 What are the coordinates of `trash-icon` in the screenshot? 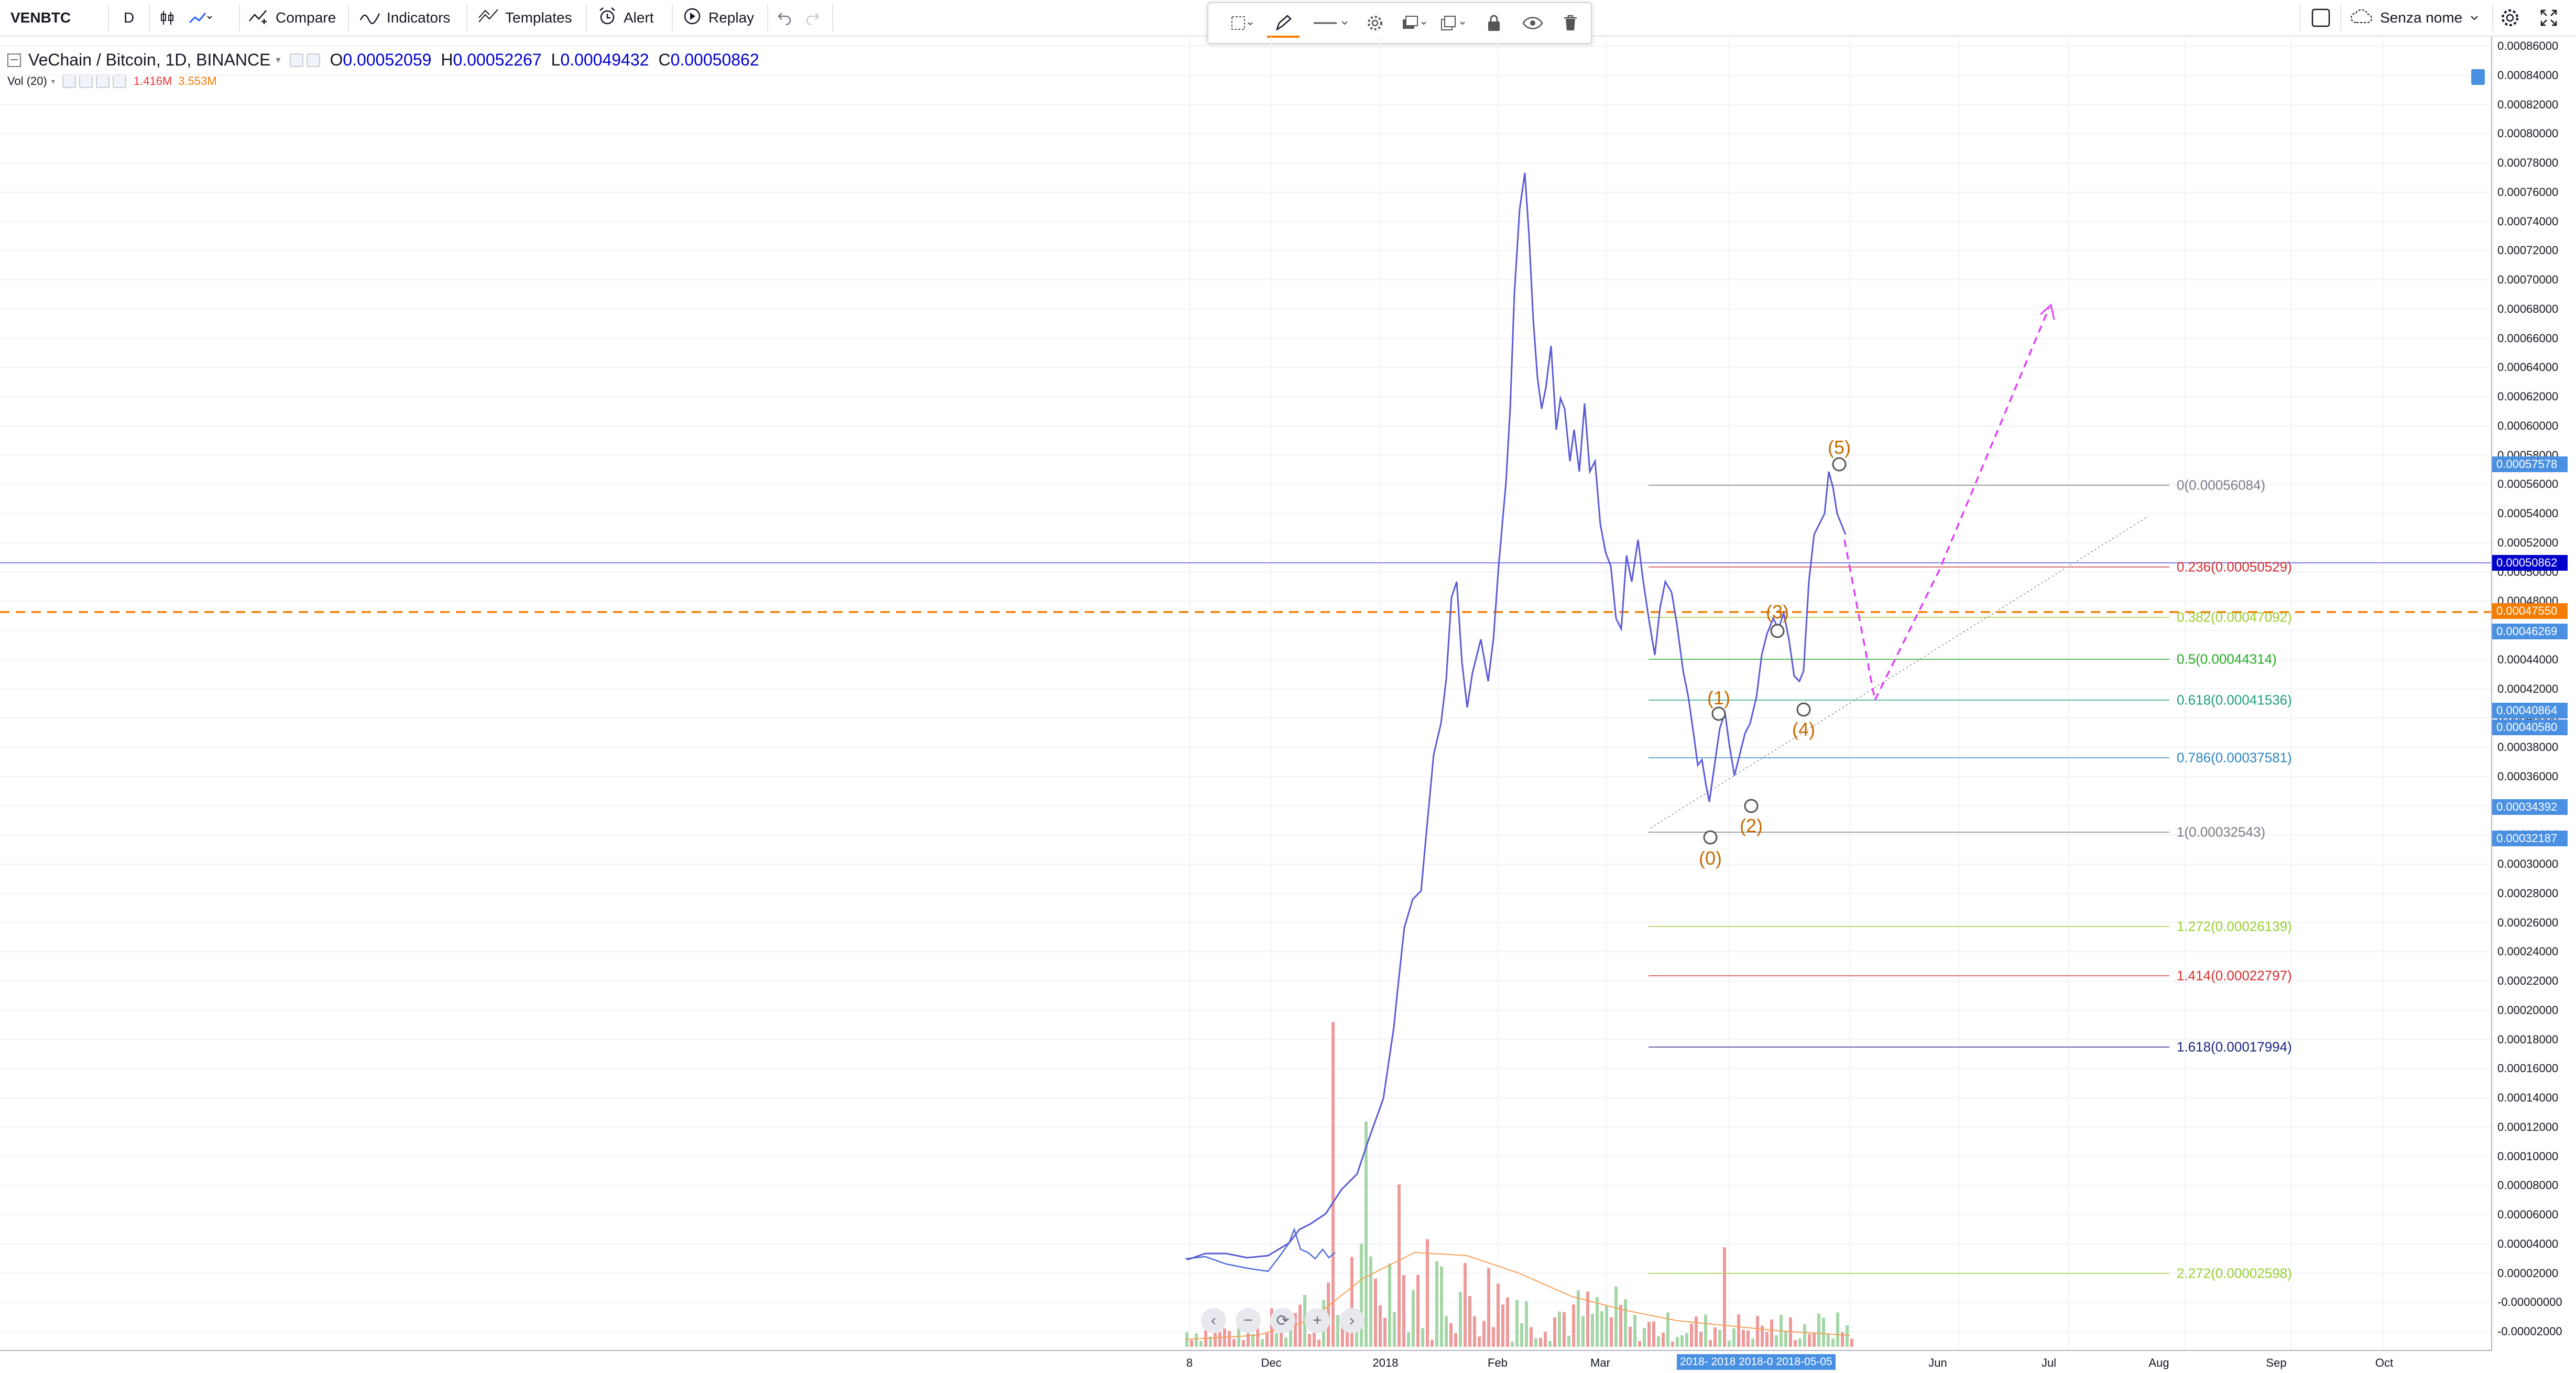 It's located at (1570, 23).